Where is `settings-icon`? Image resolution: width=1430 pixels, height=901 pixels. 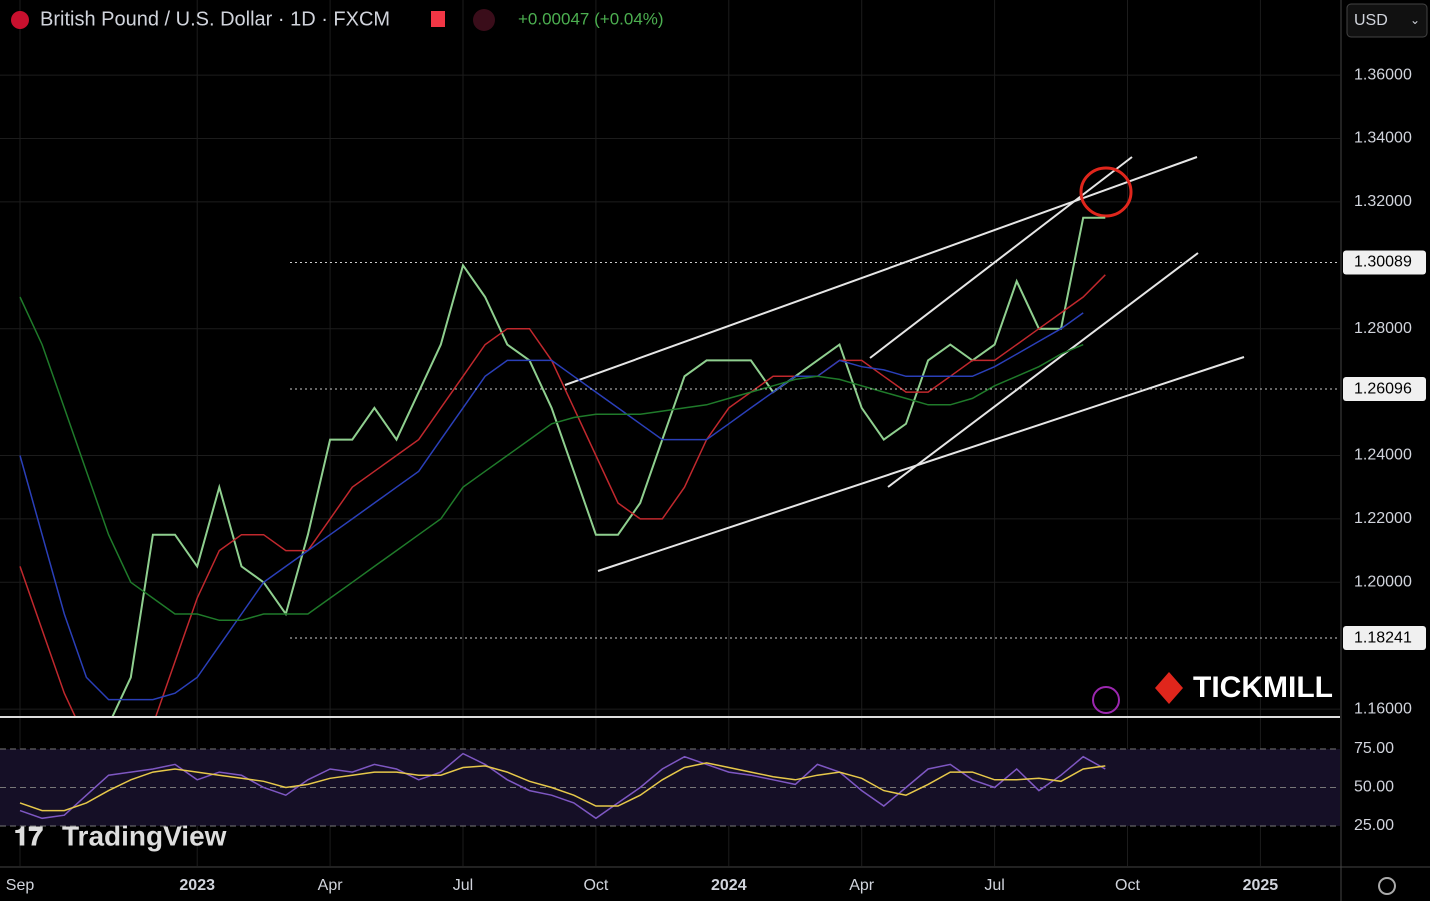
settings-icon is located at coordinates (1387, 886).